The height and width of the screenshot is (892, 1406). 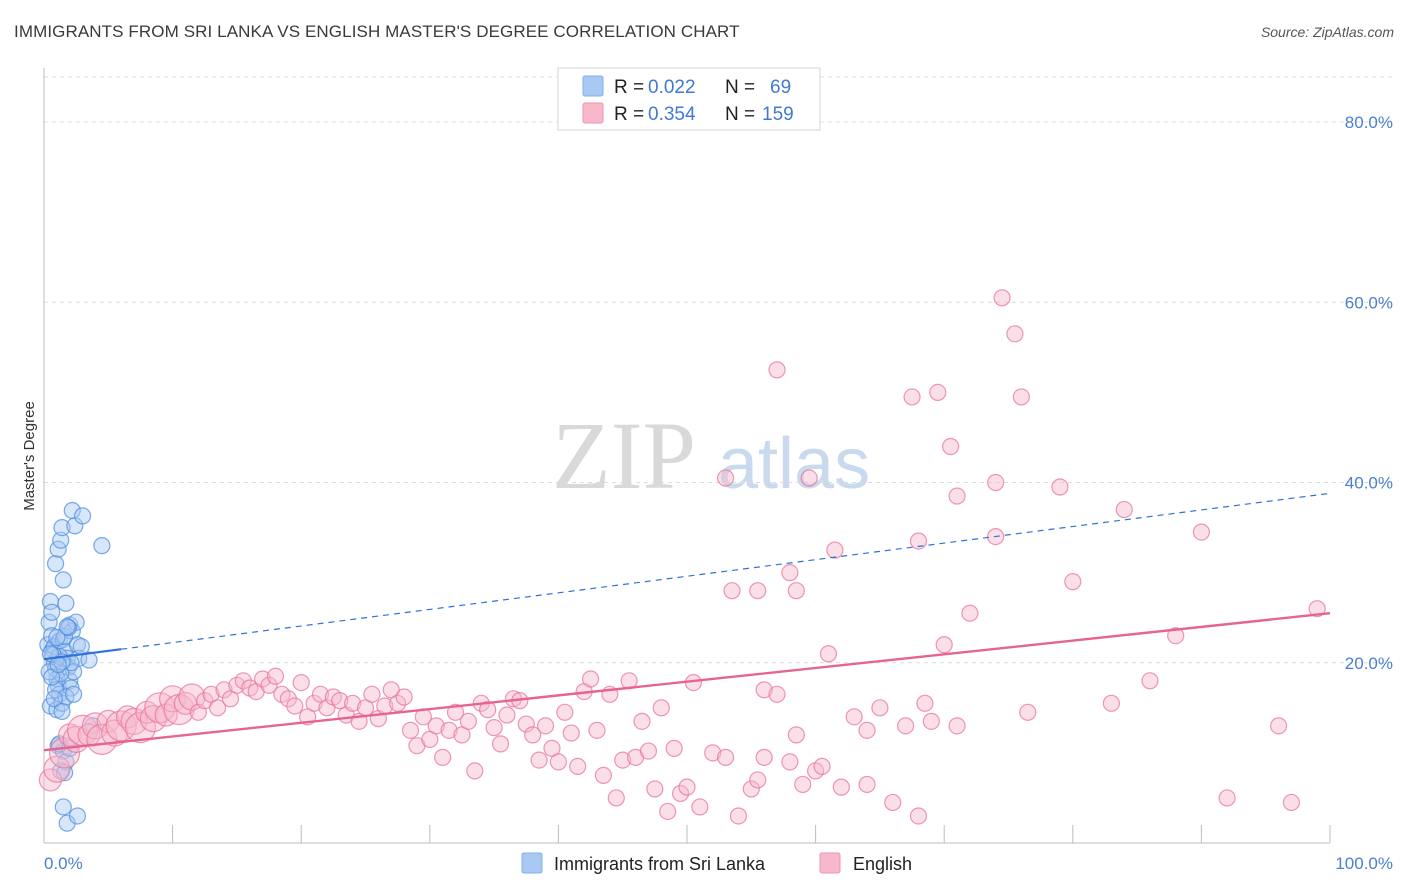 What do you see at coordinates (672, 114) in the screenshot?
I see `legend-r-value-2: 0.354` at bounding box center [672, 114].